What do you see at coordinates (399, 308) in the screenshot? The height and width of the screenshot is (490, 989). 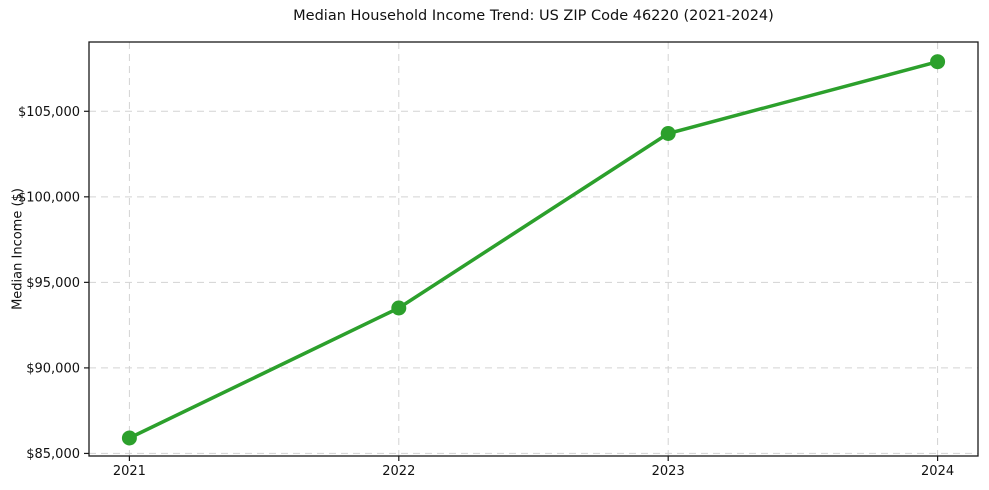 I see `data-point-2022` at bounding box center [399, 308].